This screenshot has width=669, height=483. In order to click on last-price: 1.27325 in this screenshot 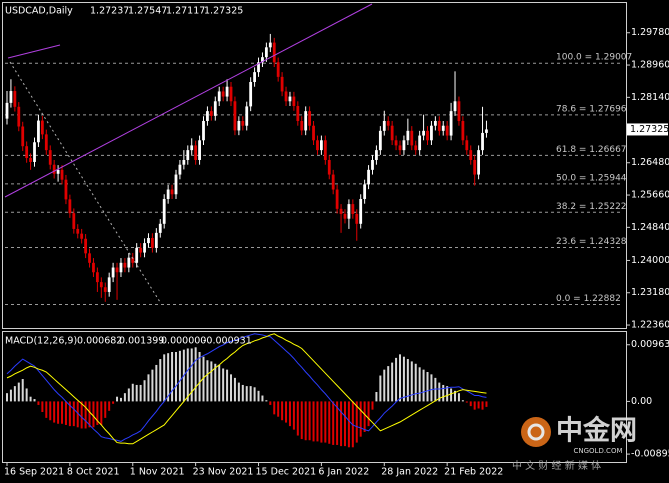, I will do `click(649, 129)`.